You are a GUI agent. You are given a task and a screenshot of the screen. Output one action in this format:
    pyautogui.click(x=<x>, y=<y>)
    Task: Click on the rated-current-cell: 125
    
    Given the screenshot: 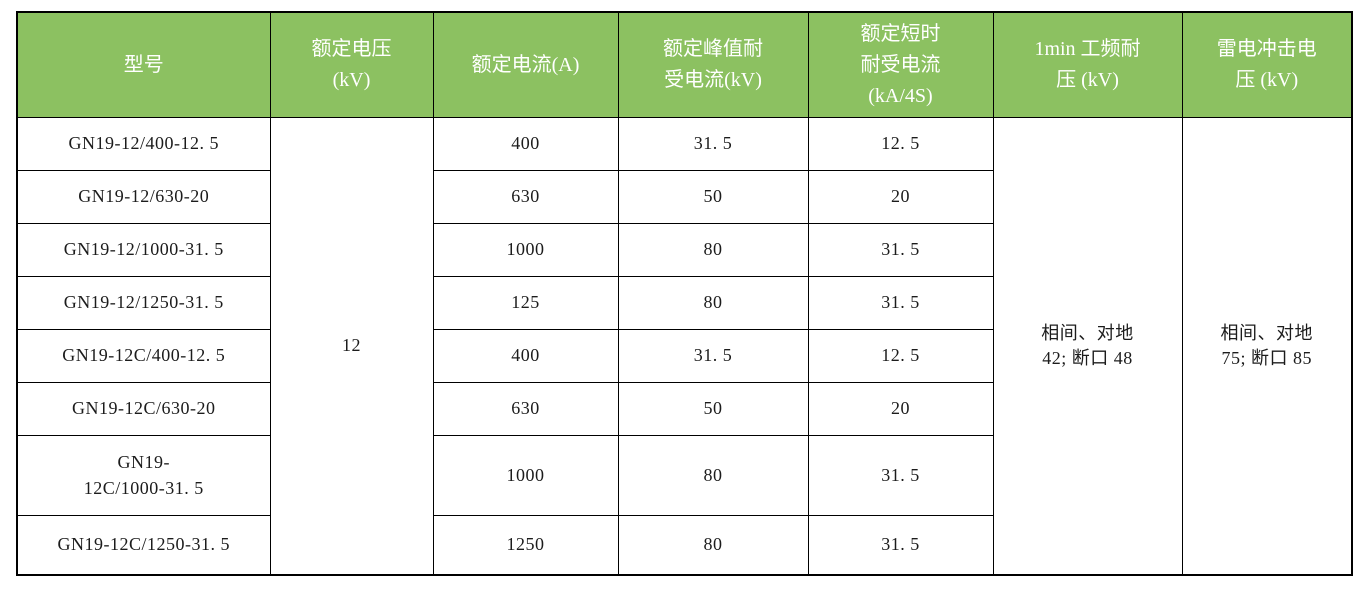 What is the action you would take?
    pyautogui.click(x=525, y=303)
    